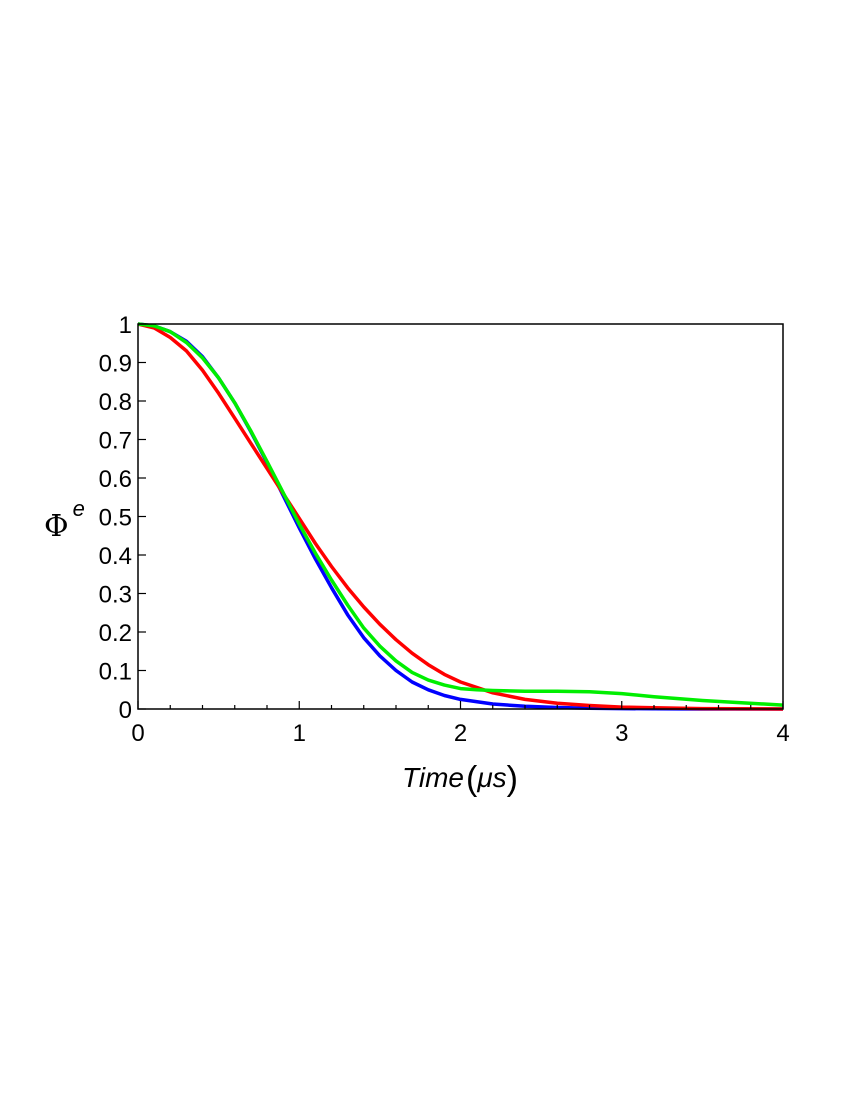 The image size is (850, 1100). Describe the element at coordinates (512, 779) in the screenshot. I see `x-axis-label-close-paren: )` at that location.